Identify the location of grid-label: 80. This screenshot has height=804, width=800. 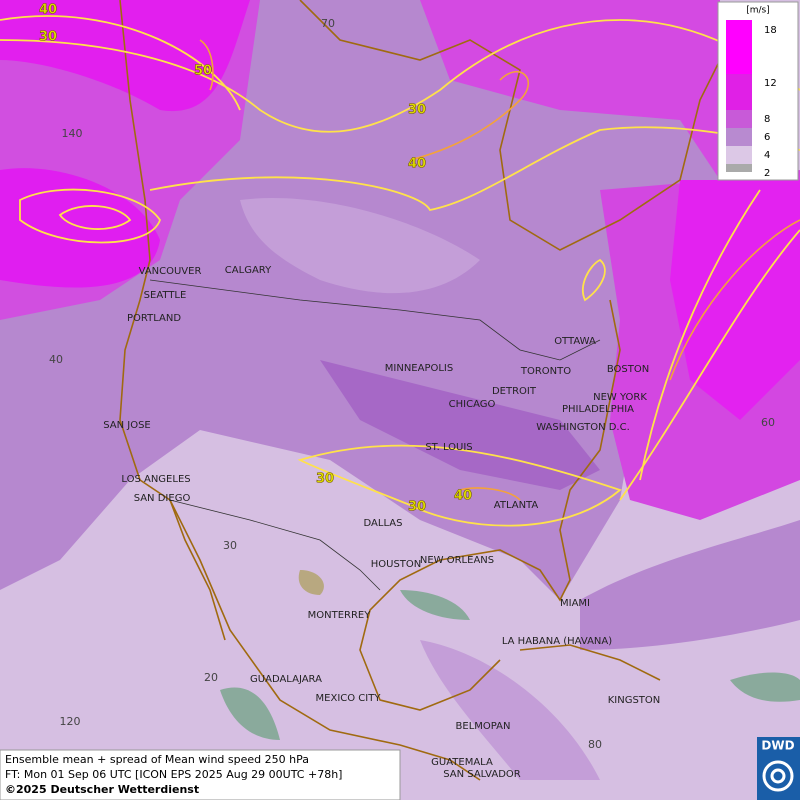
(595, 744).